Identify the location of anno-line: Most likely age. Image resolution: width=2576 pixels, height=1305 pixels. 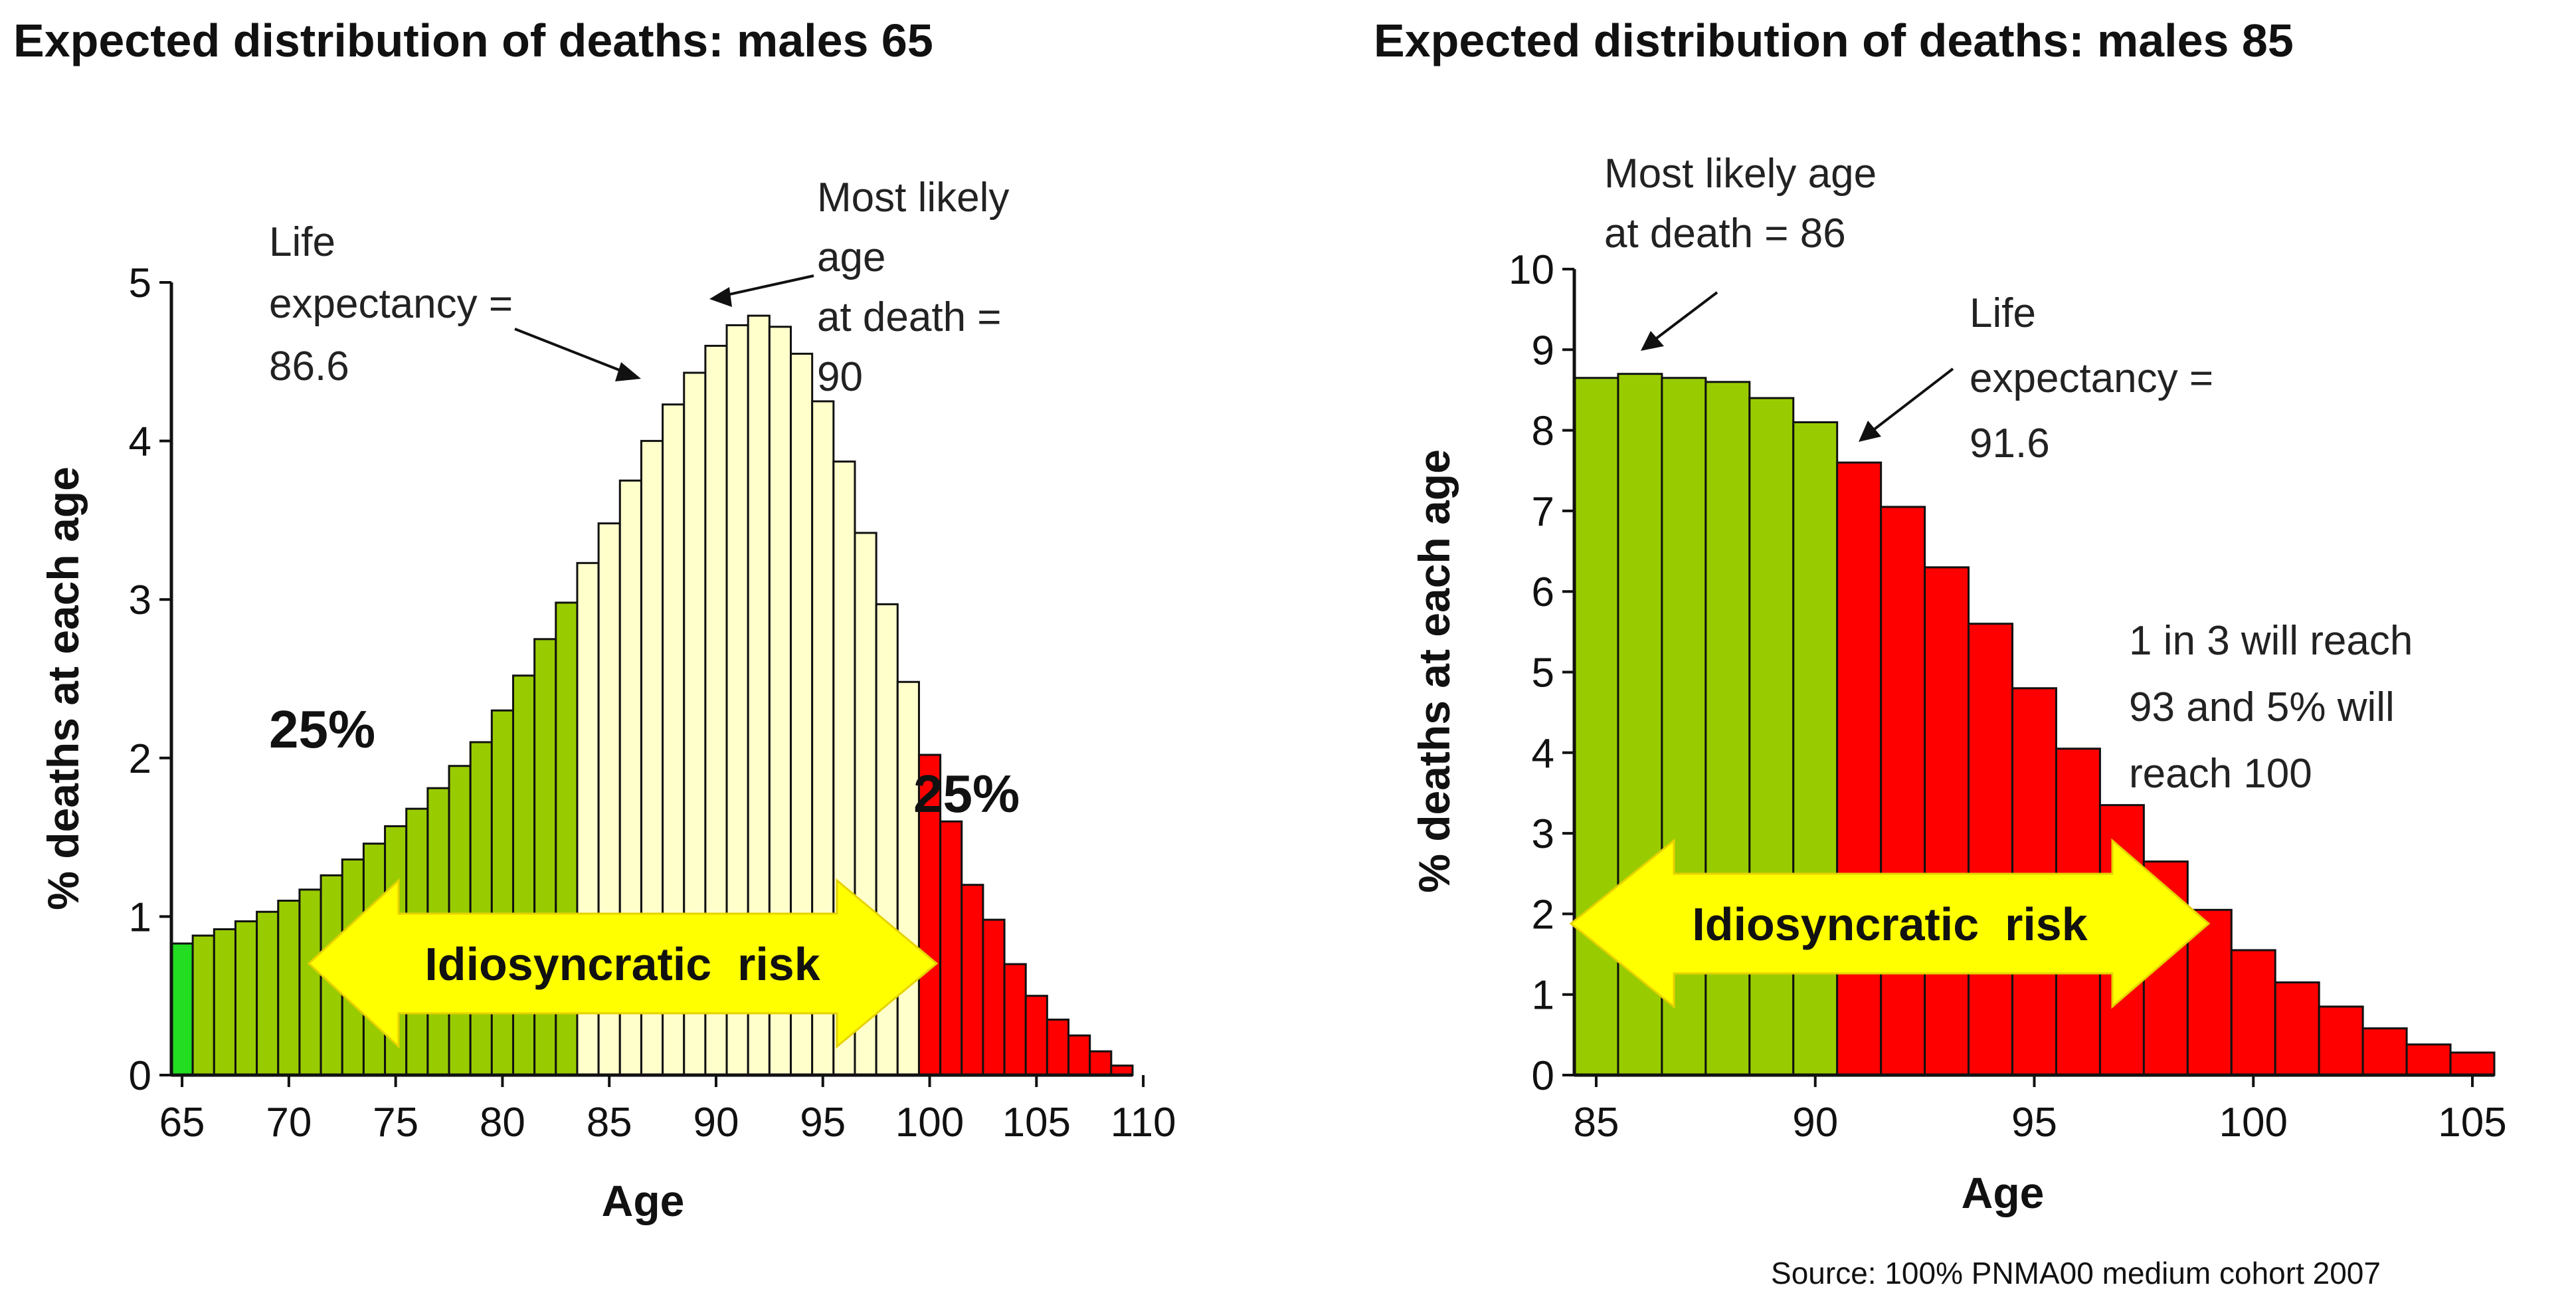
(1740, 174).